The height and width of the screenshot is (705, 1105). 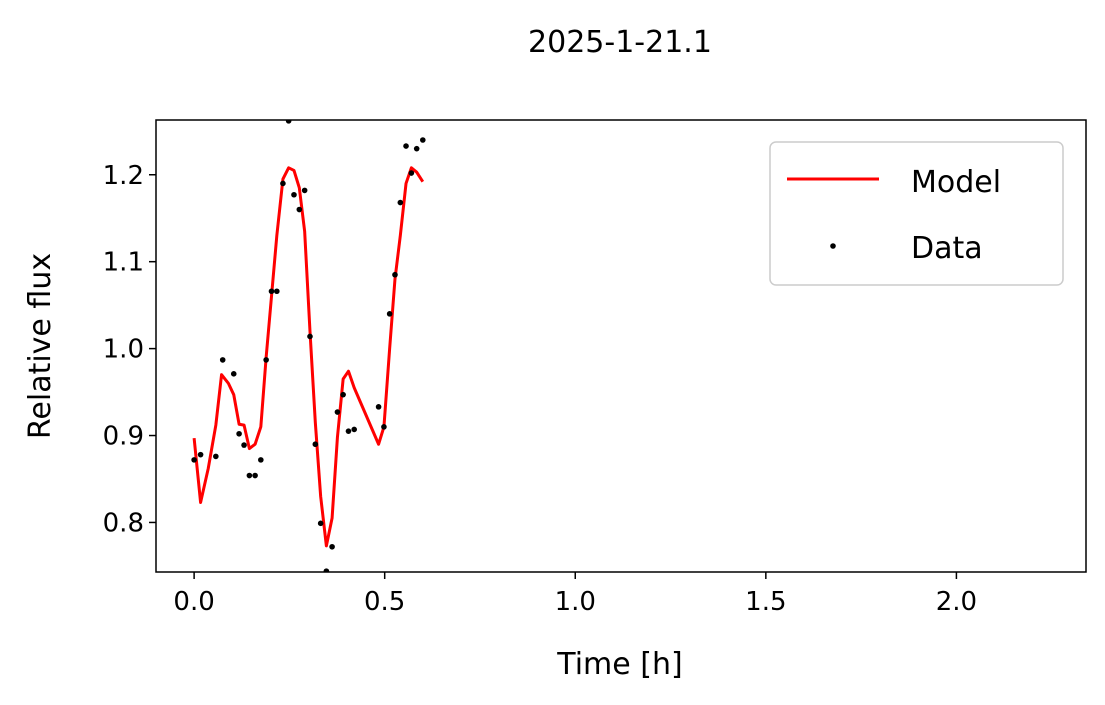 I want to click on x-tick-label: 0.5, so click(x=384, y=602).